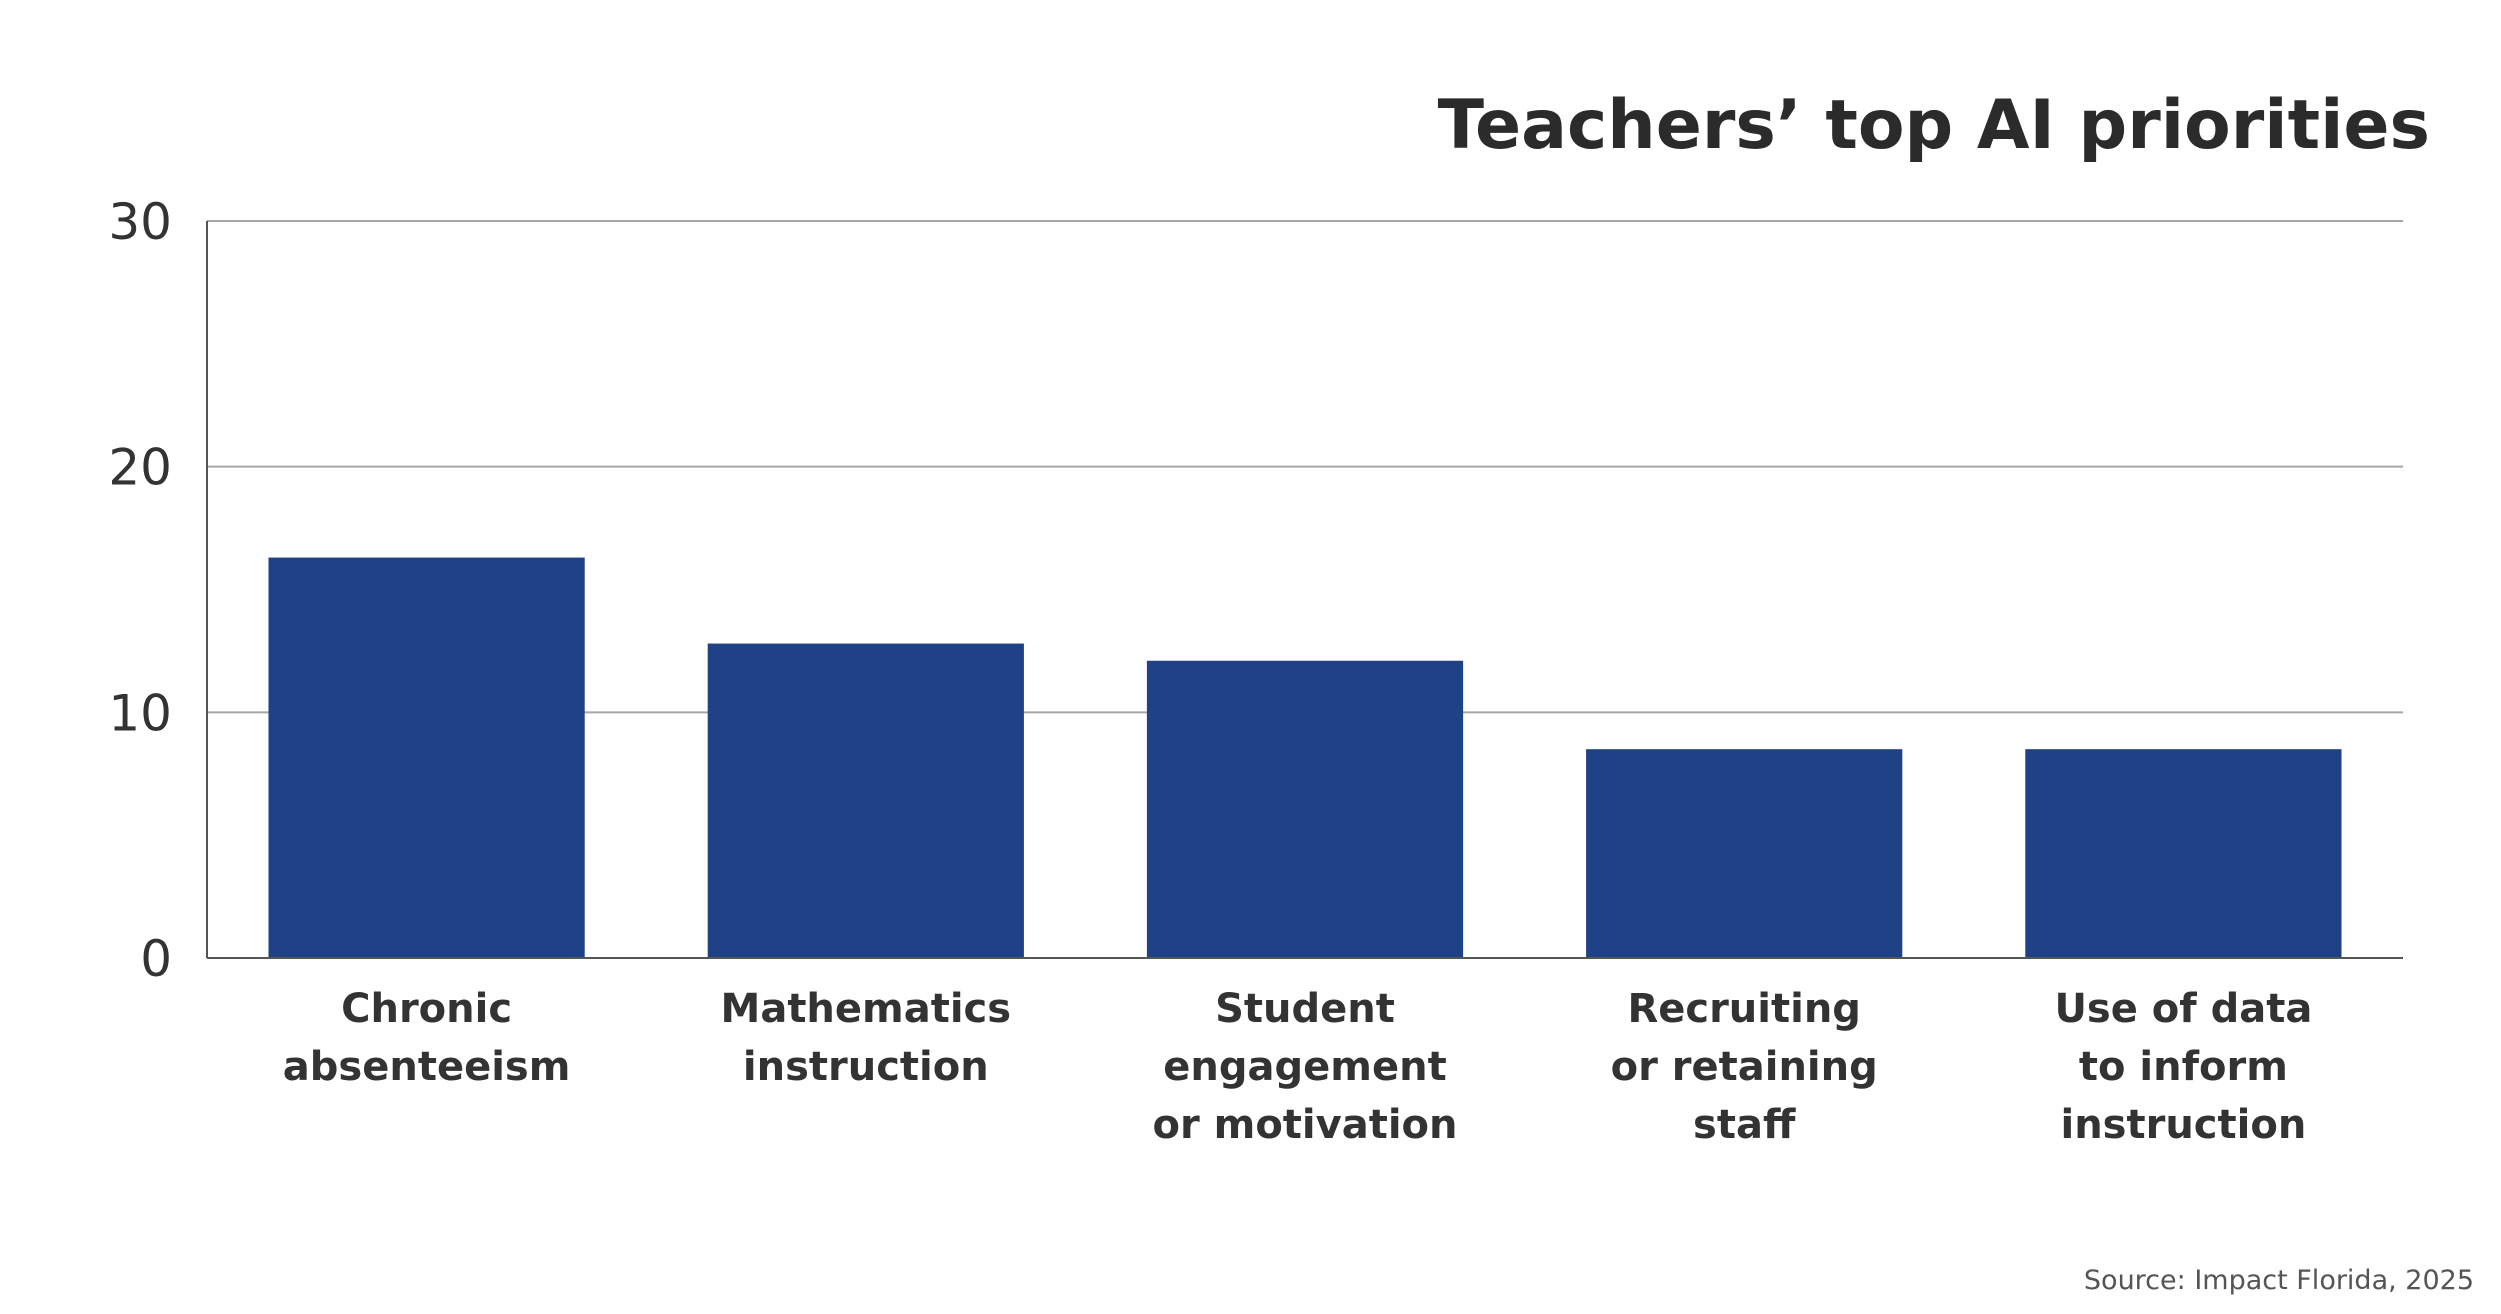 The image size is (2501, 1314). Describe the element at coordinates (1744, 1125) in the screenshot. I see `x-tick-label: staff` at that location.